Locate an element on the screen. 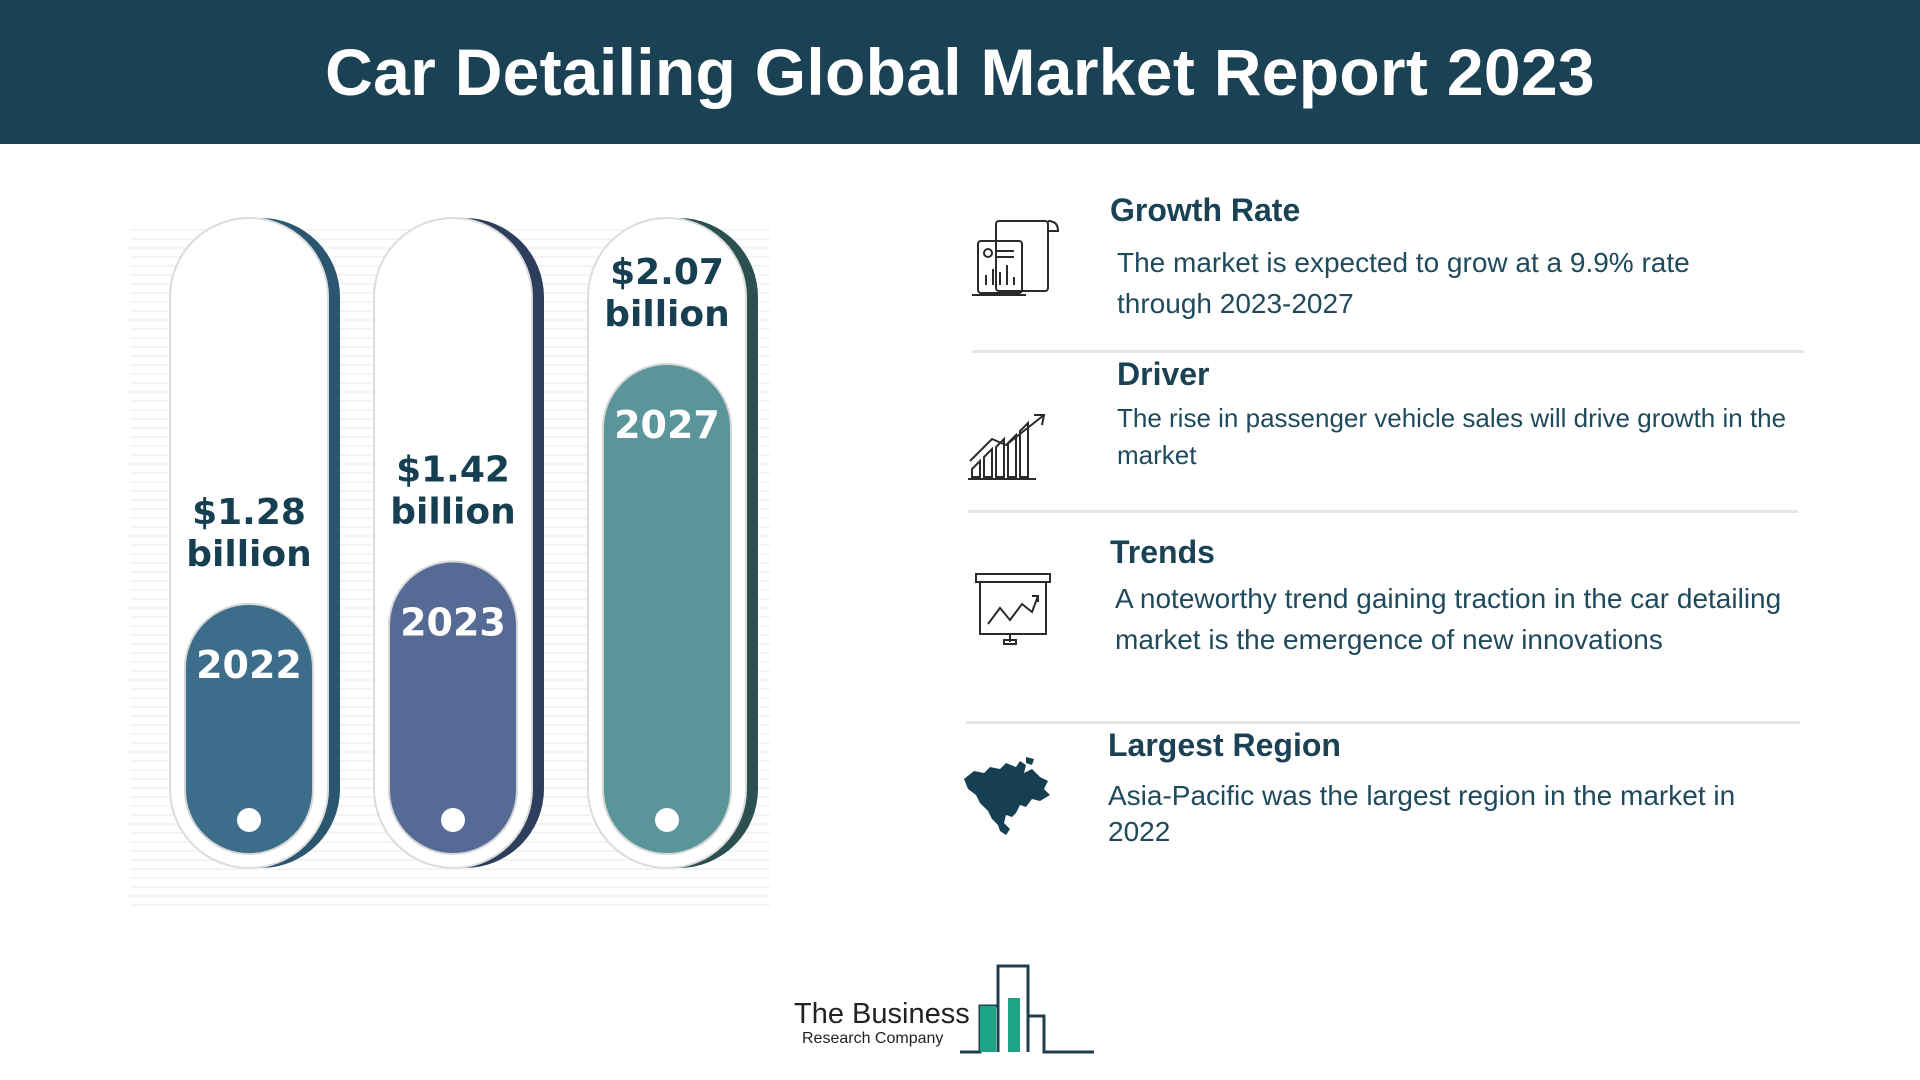 The image size is (1920, 1080). report-icon is located at coordinates (1016, 258).